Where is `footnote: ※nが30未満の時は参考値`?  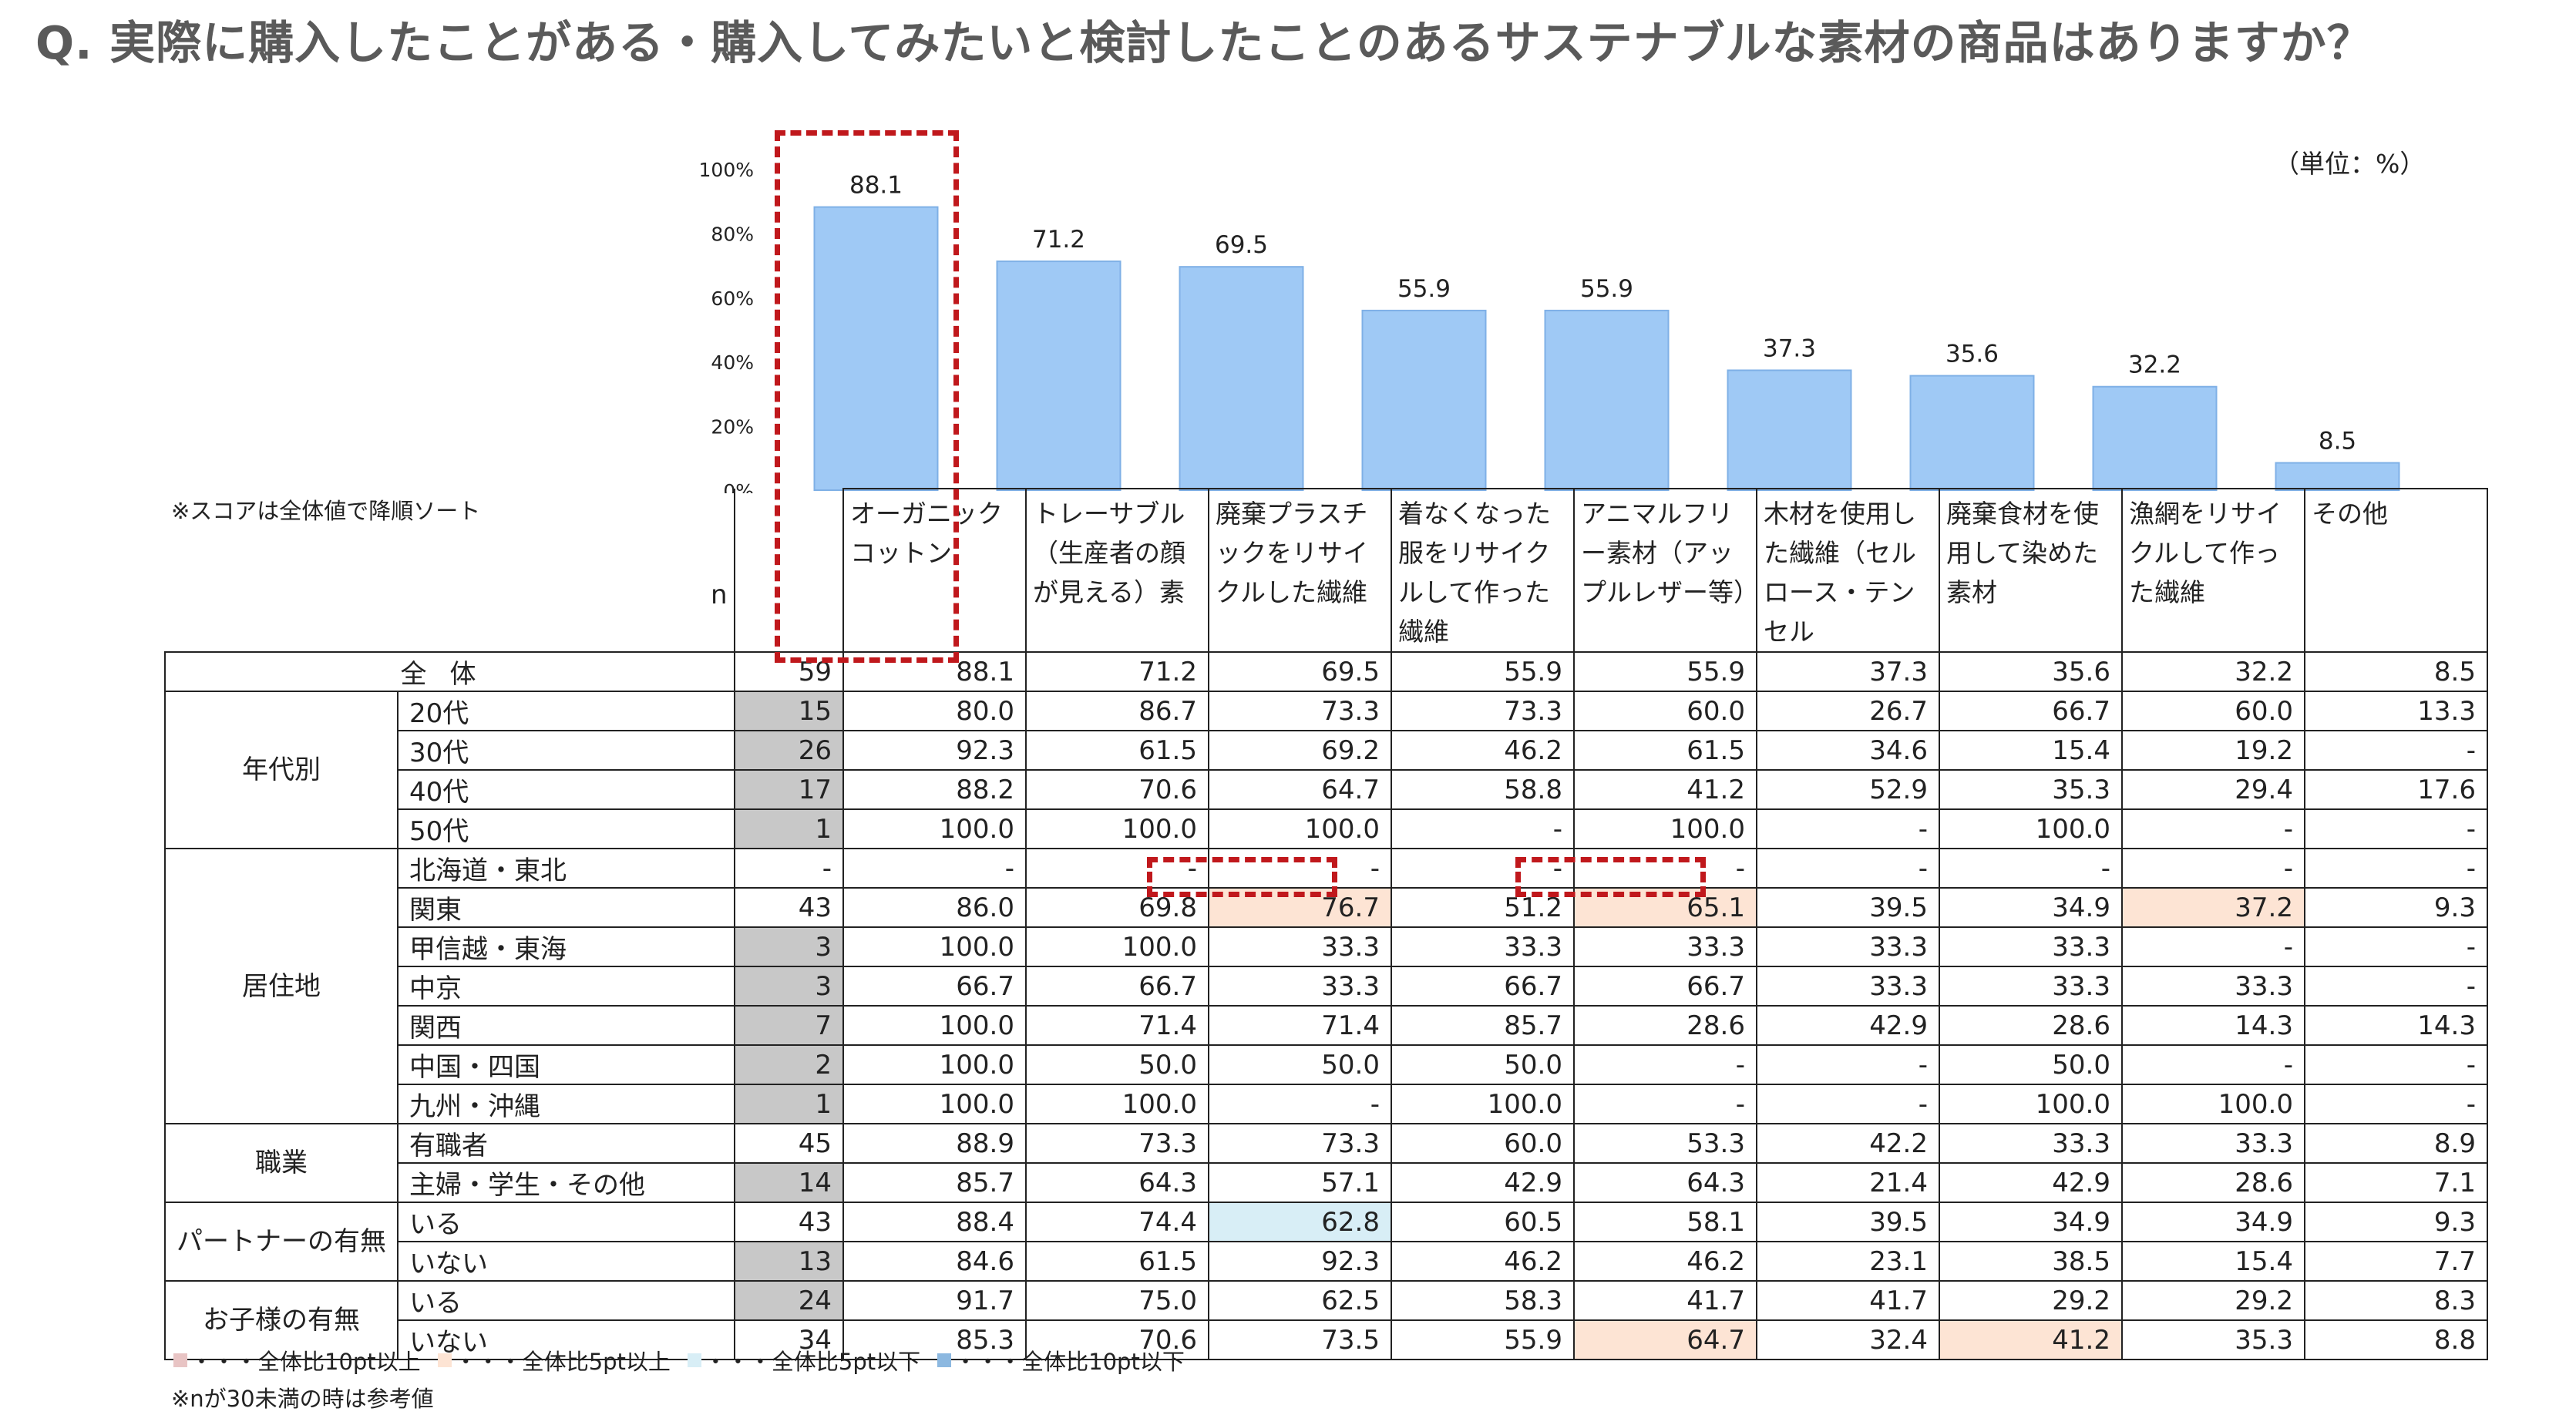 footnote: ※nが30未満の時は参考値 is located at coordinates (302, 1399).